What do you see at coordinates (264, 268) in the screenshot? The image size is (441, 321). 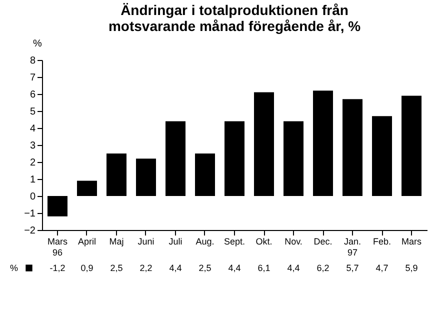 I see `data-label: 6,1` at bounding box center [264, 268].